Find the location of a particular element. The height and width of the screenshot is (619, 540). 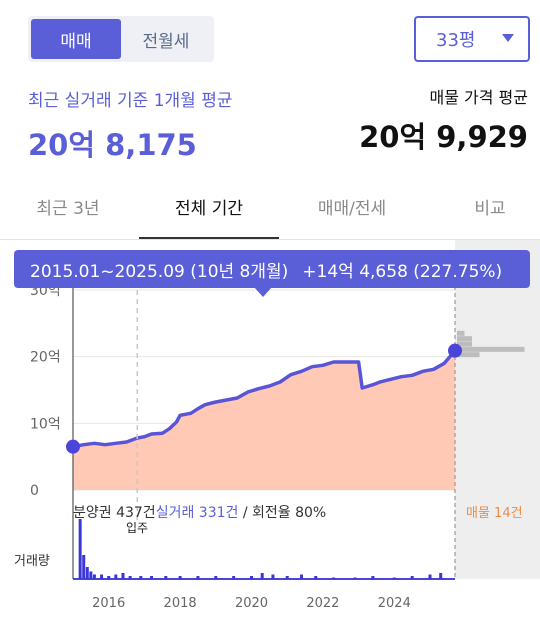

area-select: 33평 is located at coordinates (472, 39).